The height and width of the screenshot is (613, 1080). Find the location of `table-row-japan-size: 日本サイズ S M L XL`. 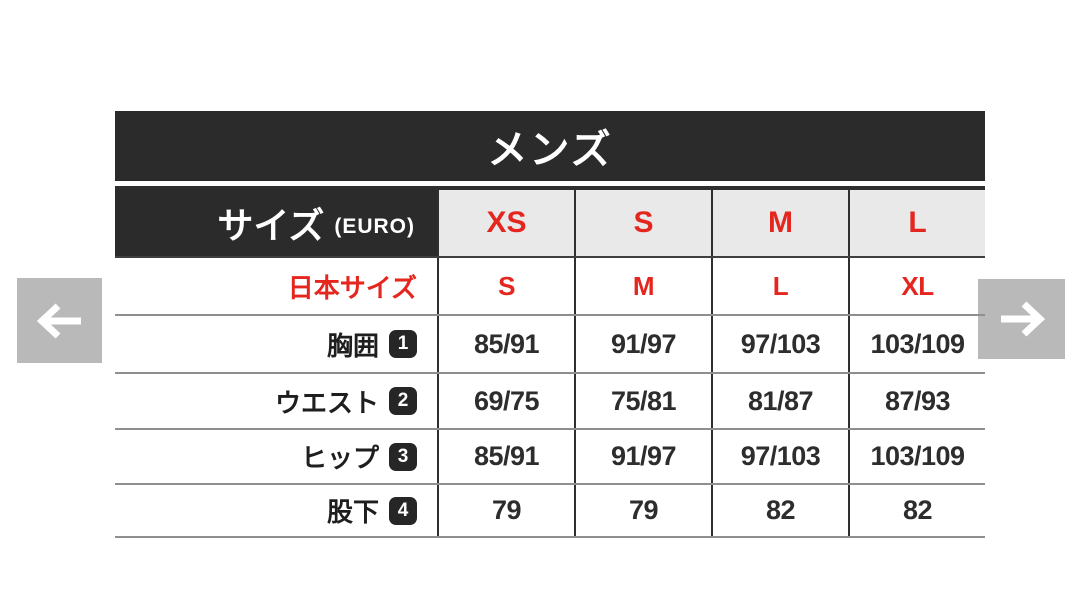

table-row-japan-size: 日本サイズ S M L XL is located at coordinates (550, 286).